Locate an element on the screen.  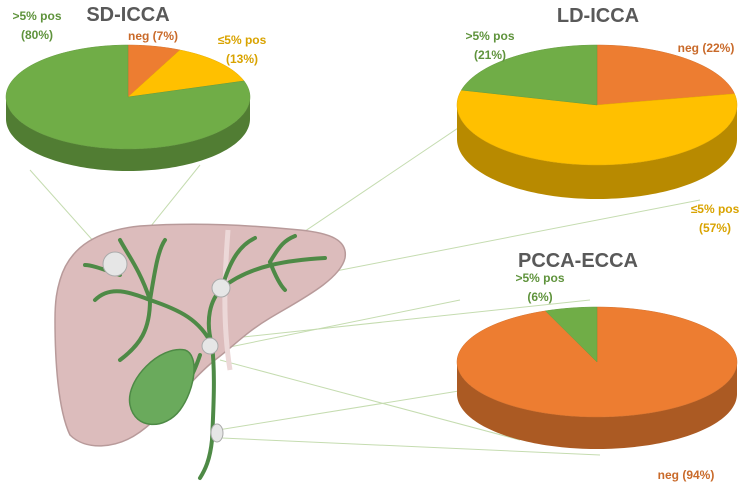
slice-label: neg (94%) is located at coordinates (686, 475).